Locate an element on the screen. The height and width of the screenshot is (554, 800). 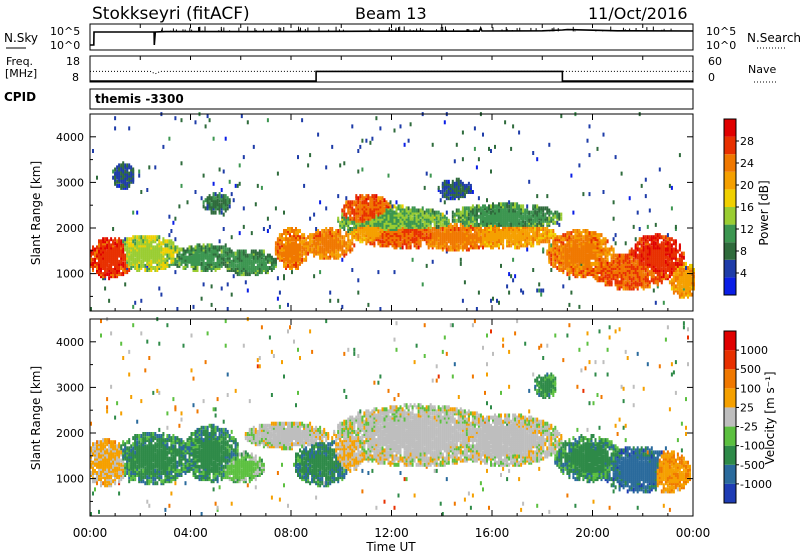
cpid-panel-frame is located at coordinates (391, 99).